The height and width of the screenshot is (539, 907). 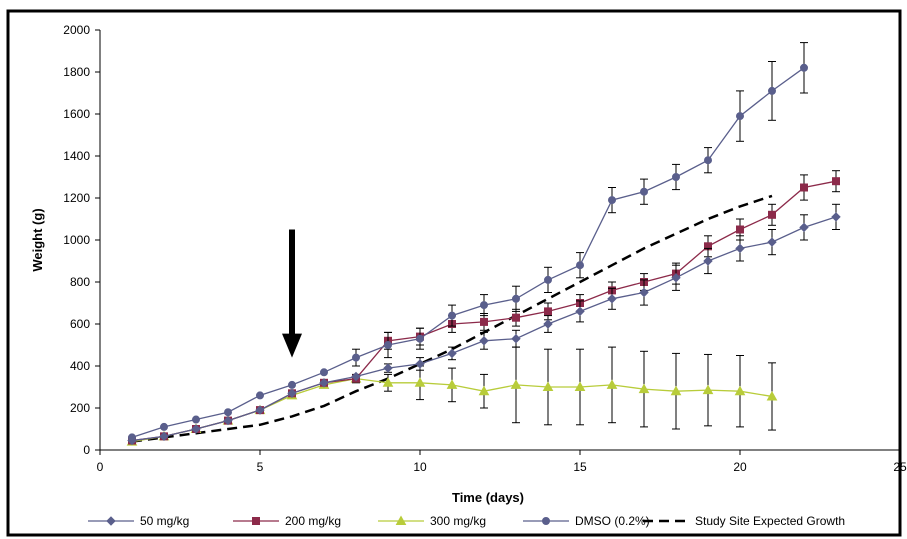 I want to click on x-tick-label: 5, so click(x=260, y=467).